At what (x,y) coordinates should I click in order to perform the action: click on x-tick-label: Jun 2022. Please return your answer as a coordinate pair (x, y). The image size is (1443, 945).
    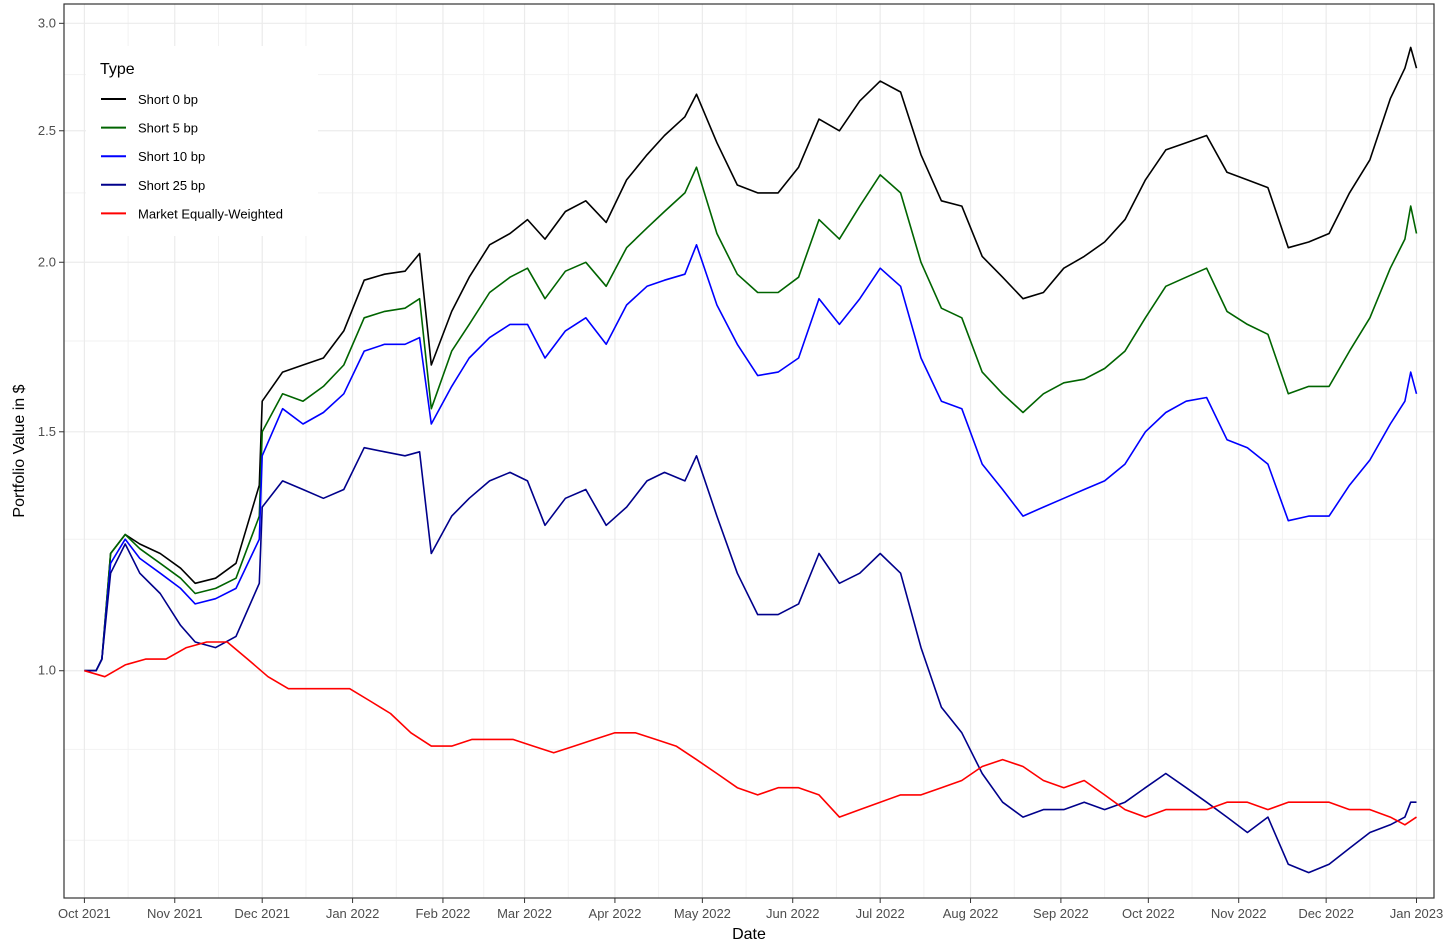
    Looking at the image, I should click on (793, 913).